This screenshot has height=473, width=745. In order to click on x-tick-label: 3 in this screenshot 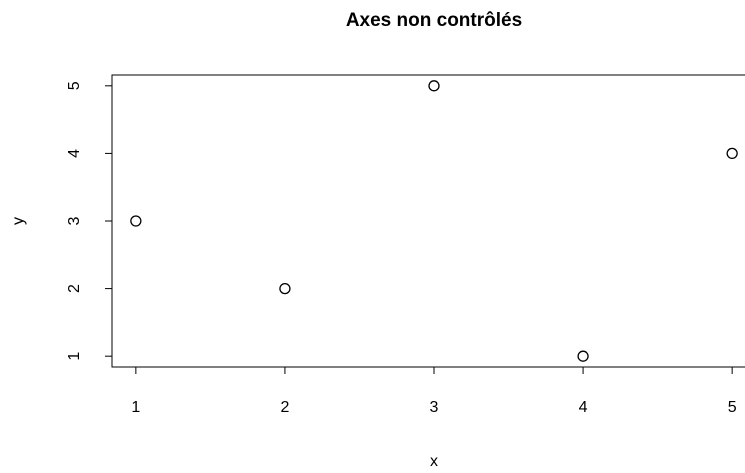, I will do `click(434, 407)`.